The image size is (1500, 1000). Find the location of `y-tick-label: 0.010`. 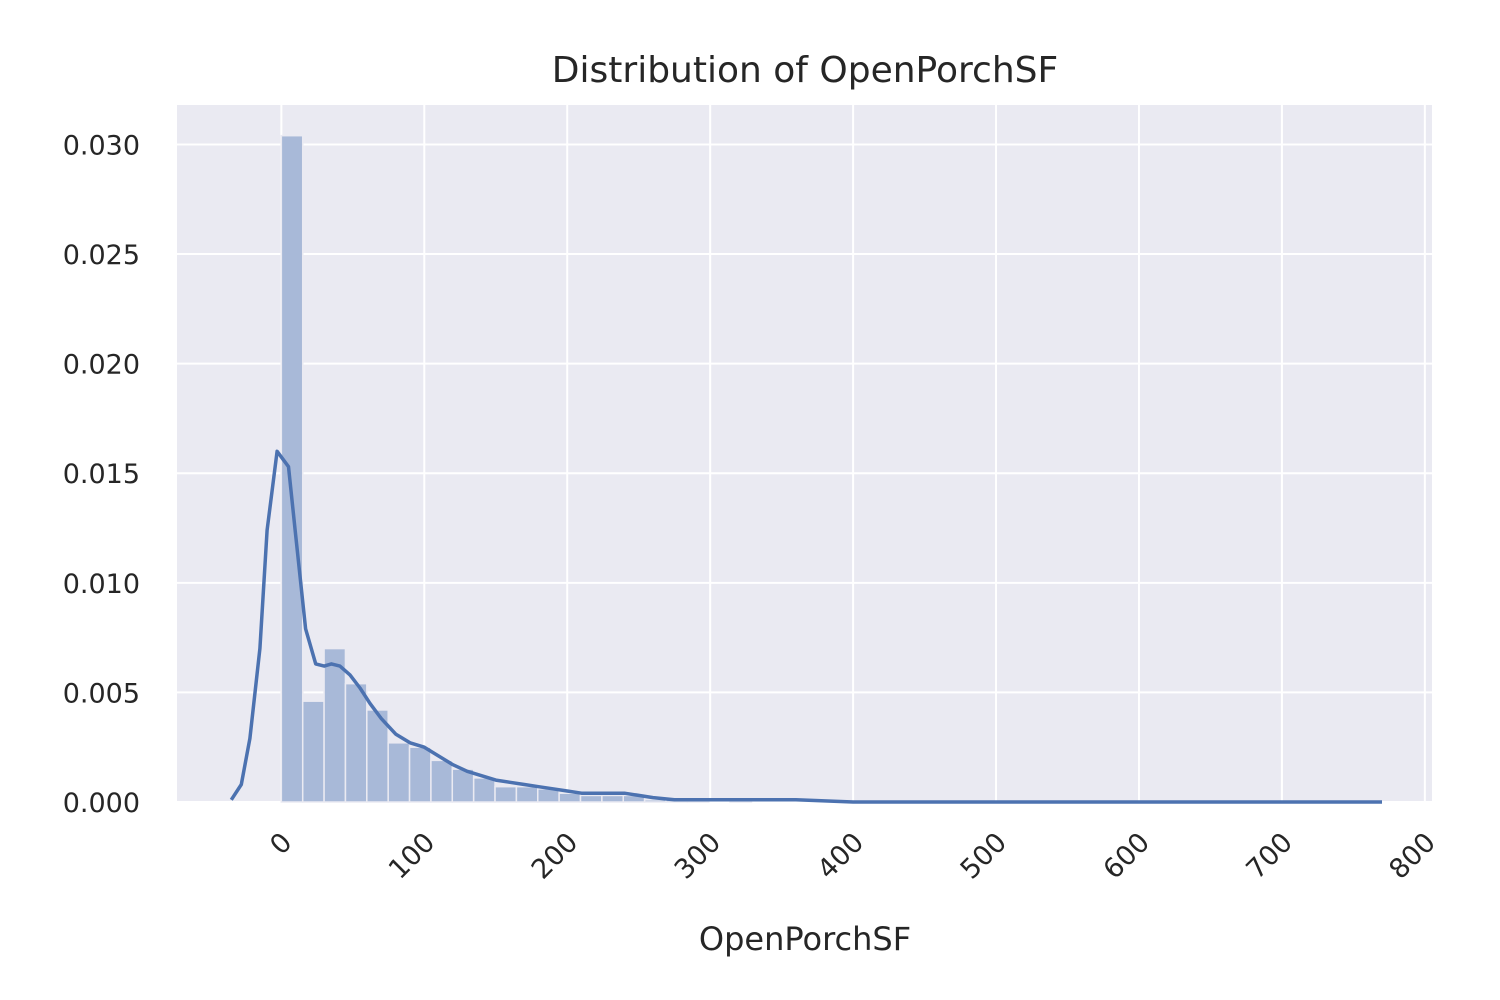

y-tick-label: 0.010 is located at coordinates (101, 584).